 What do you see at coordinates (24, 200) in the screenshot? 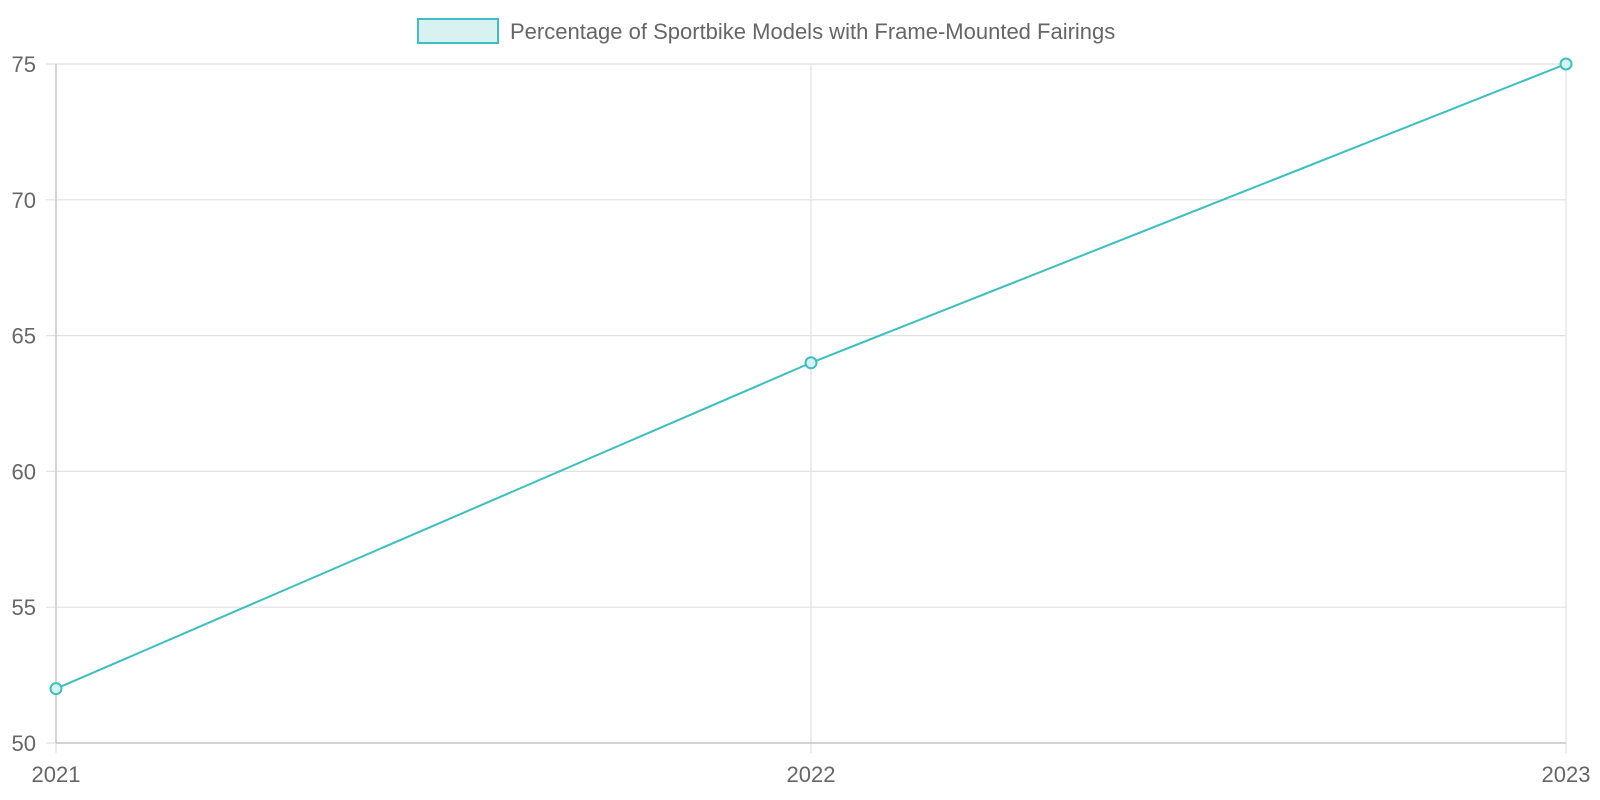
I see `y-tick-label: 70` at bounding box center [24, 200].